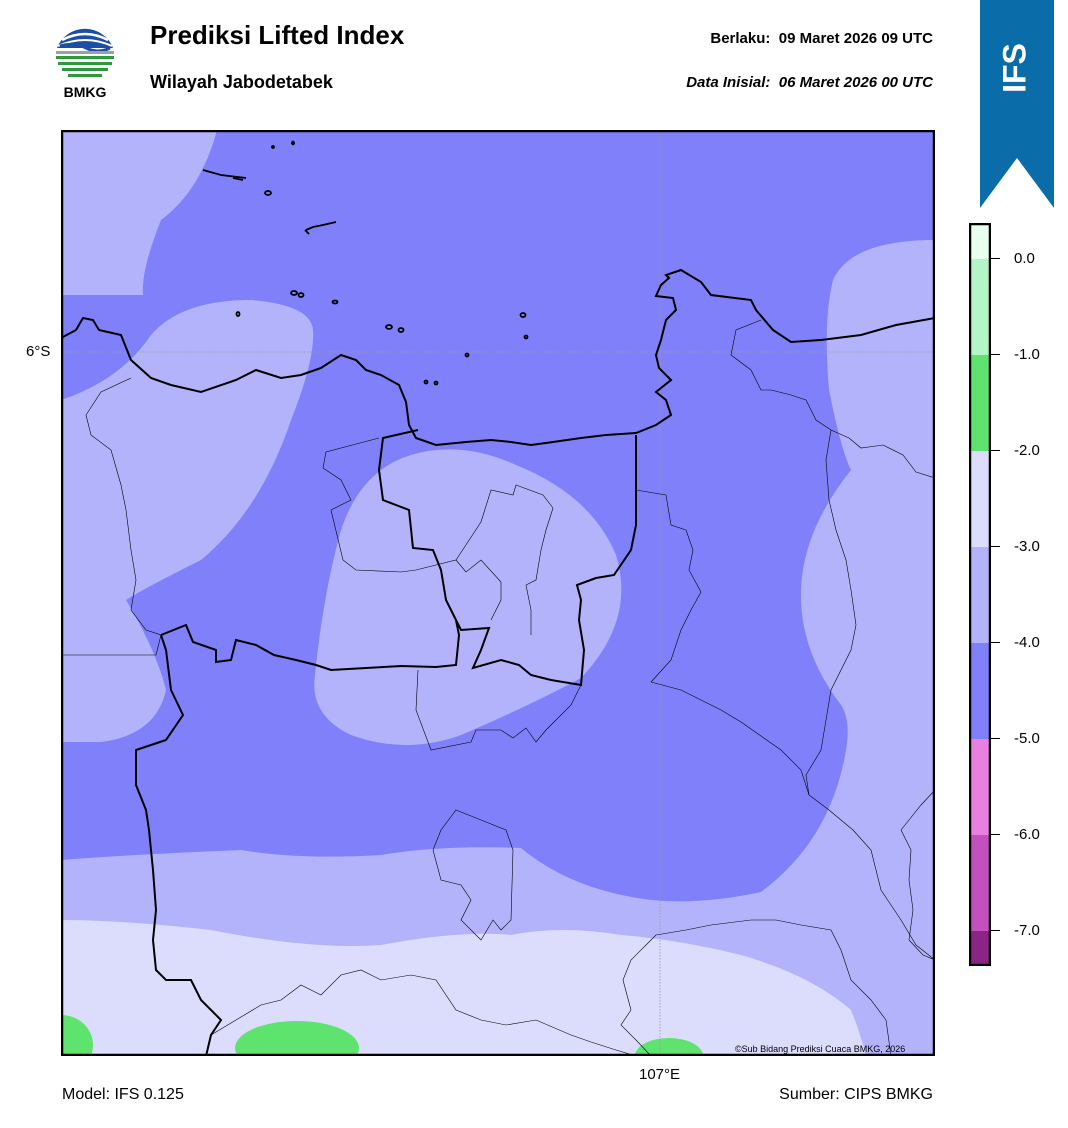 This screenshot has height=1128, width=1068. I want to click on init-label: Data Inisial:, so click(728, 82).